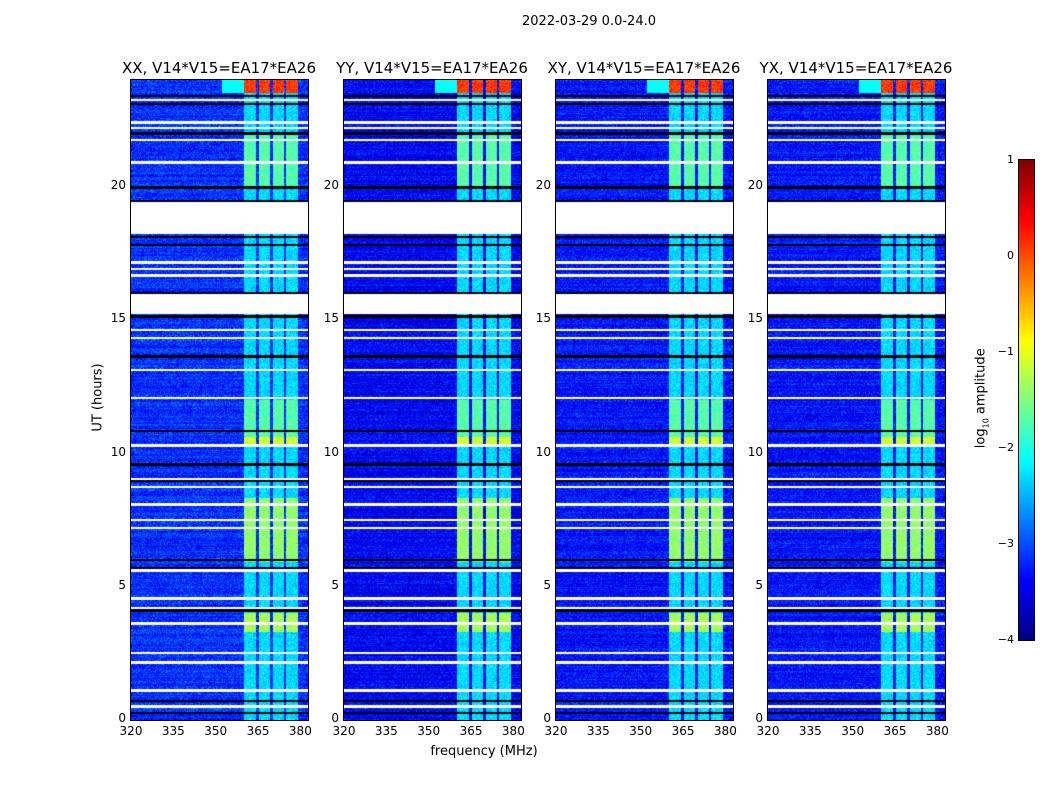 The image size is (1050, 800). What do you see at coordinates (219, 400) in the screenshot?
I see `waterfall-heatmap-xx` at bounding box center [219, 400].